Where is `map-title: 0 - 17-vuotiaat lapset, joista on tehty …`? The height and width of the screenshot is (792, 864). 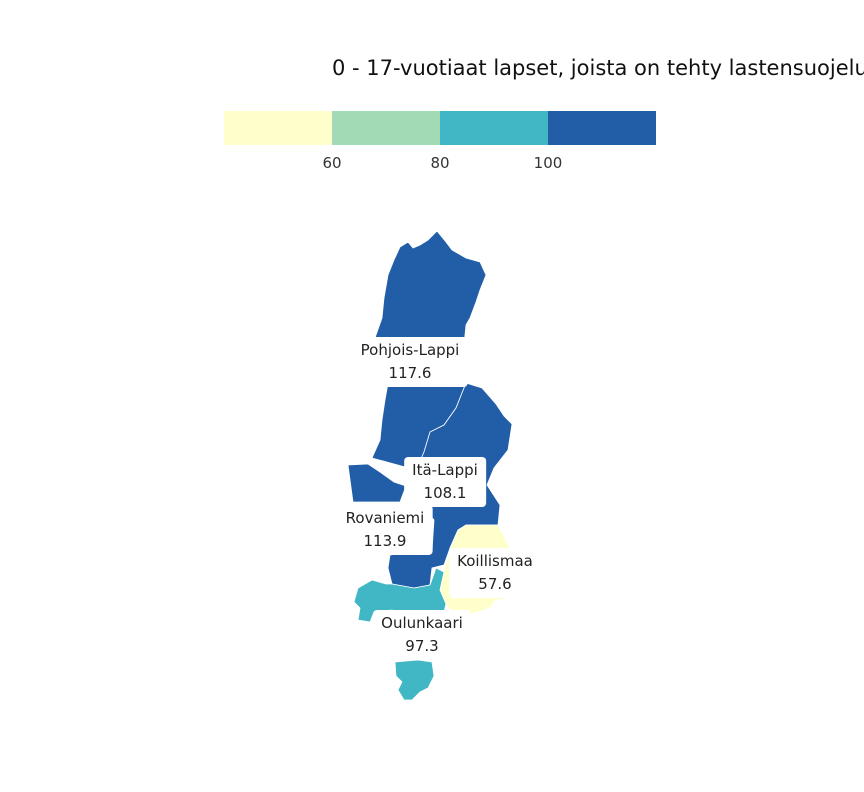 map-title: 0 - 17-vuotiaat lapset, joista on tehty … is located at coordinates (598, 68).